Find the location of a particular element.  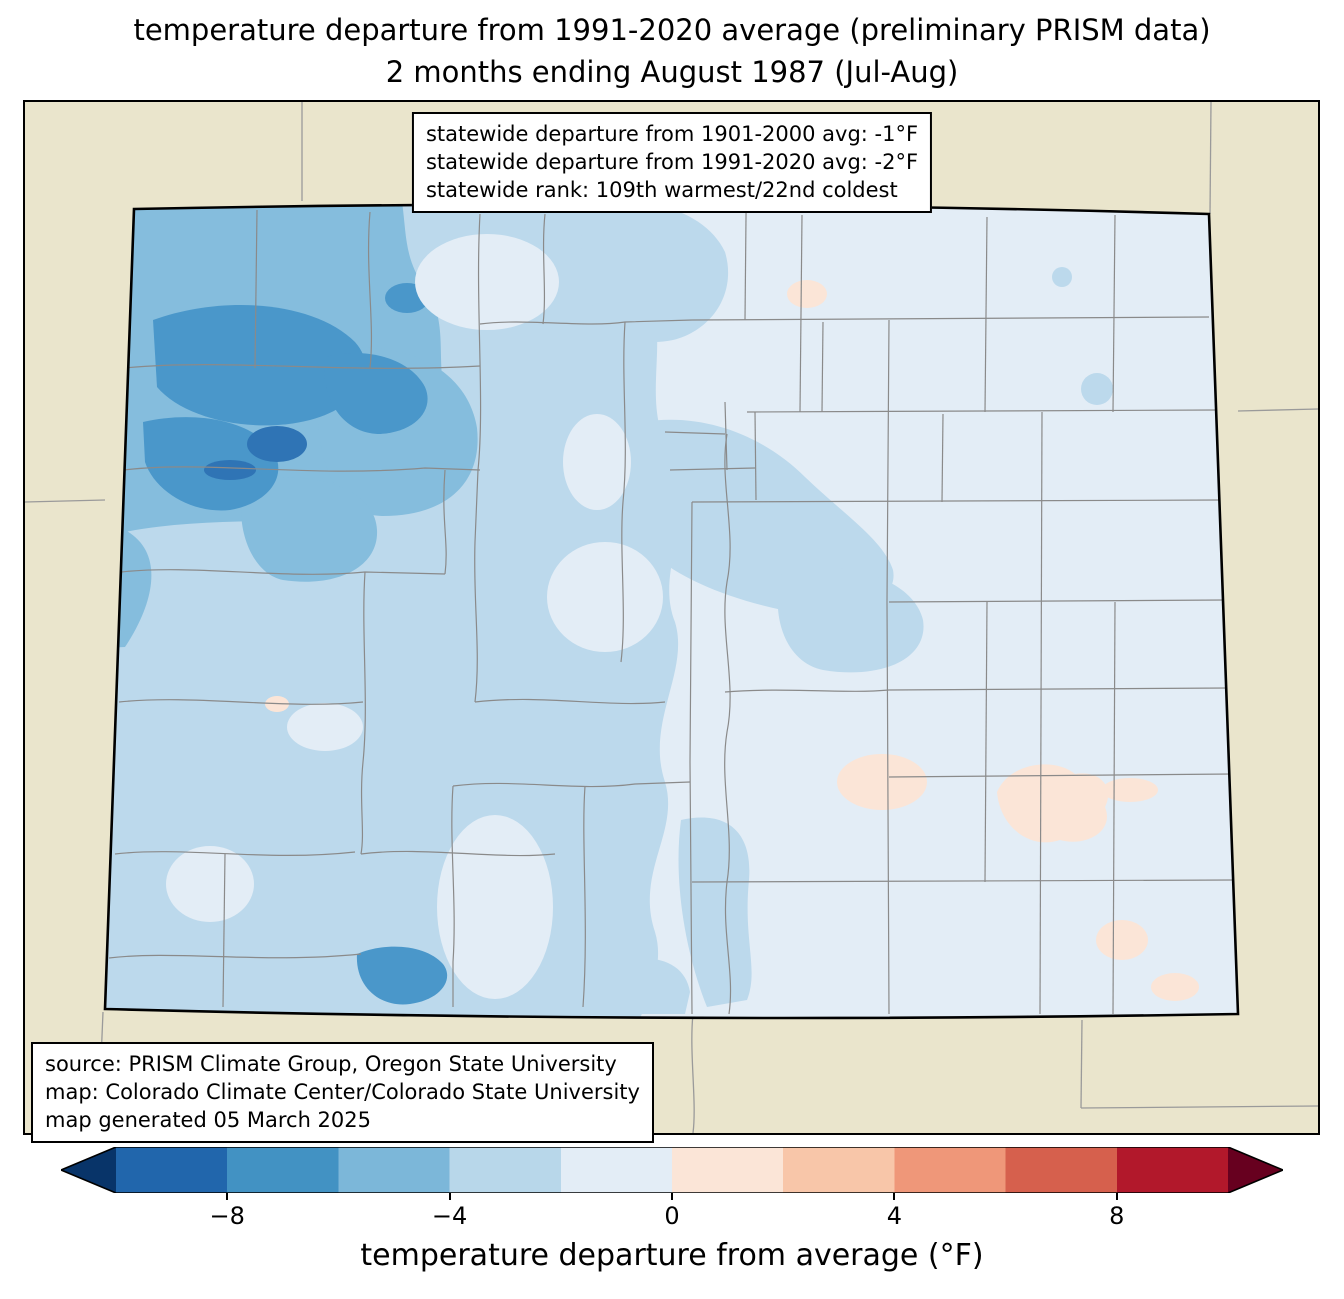

colorbar-tick-label: 8 is located at coordinates (1117, 1216).